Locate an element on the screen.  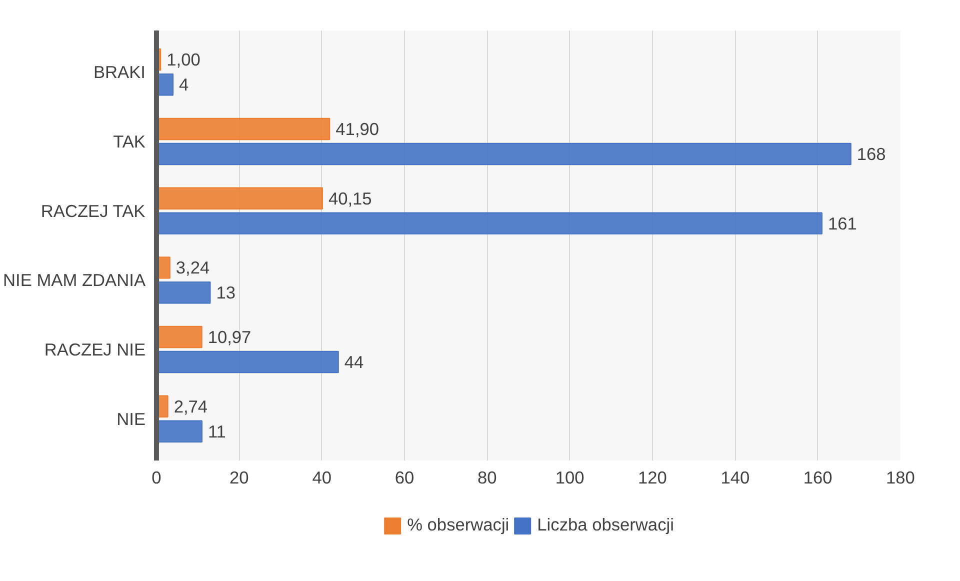
y-tick-label: RACZEJ NIE is located at coordinates (95, 350).